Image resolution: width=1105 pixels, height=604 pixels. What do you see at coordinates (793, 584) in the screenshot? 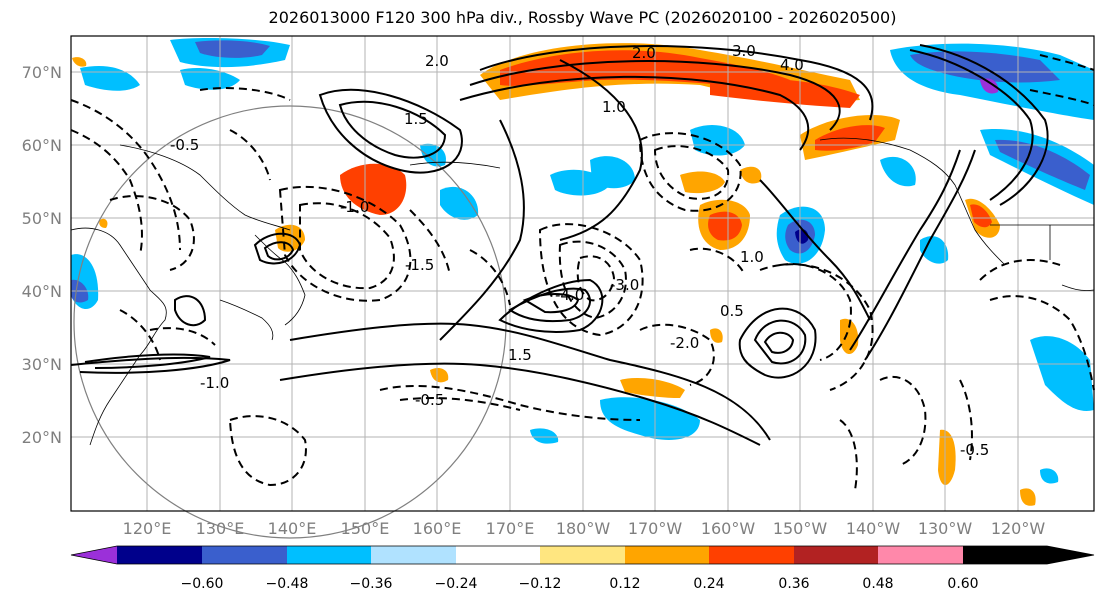
I see `colorbar-tick: 0.36` at bounding box center [793, 584].